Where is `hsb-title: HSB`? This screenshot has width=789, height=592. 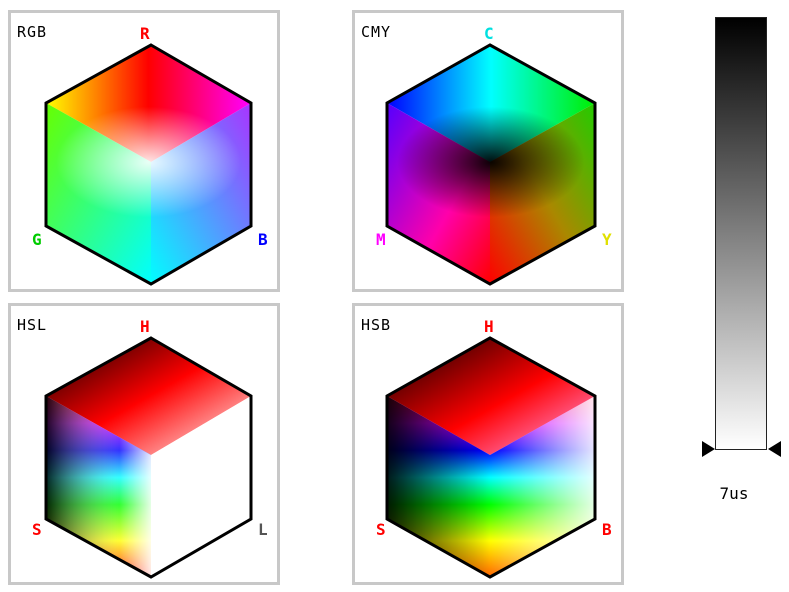
hsb-title: HSB is located at coordinates (376, 325).